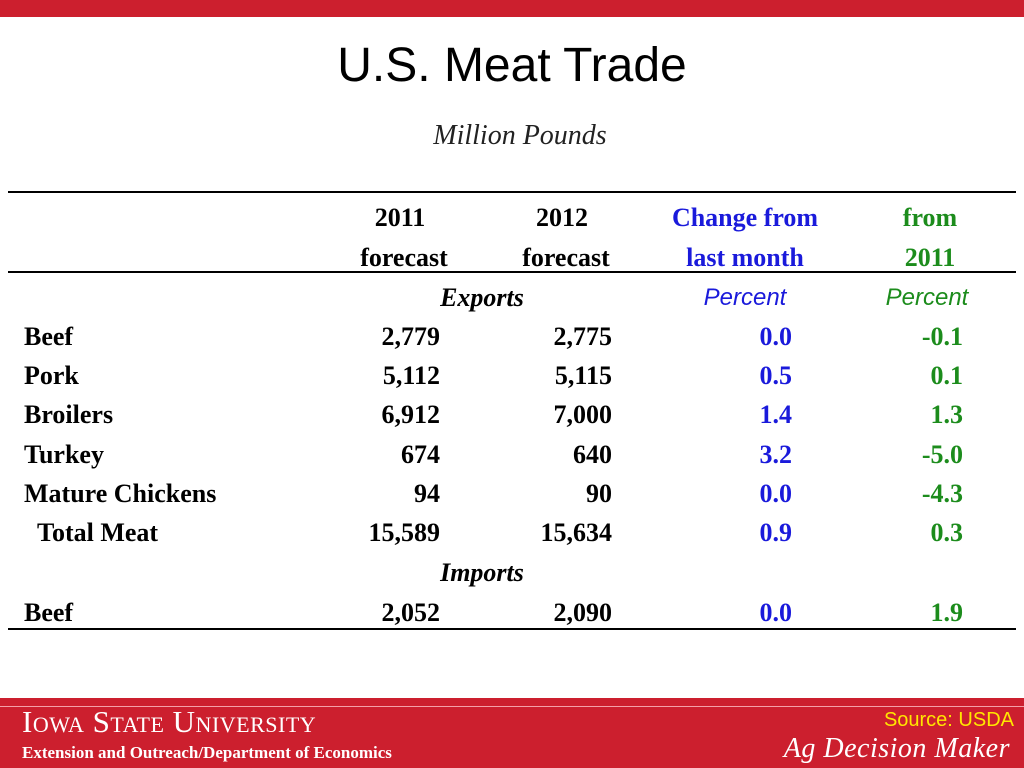 The height and width of the screenshot is (768, 1024). I want to click on col-change-header-line1: Change from, so click(745, 217).